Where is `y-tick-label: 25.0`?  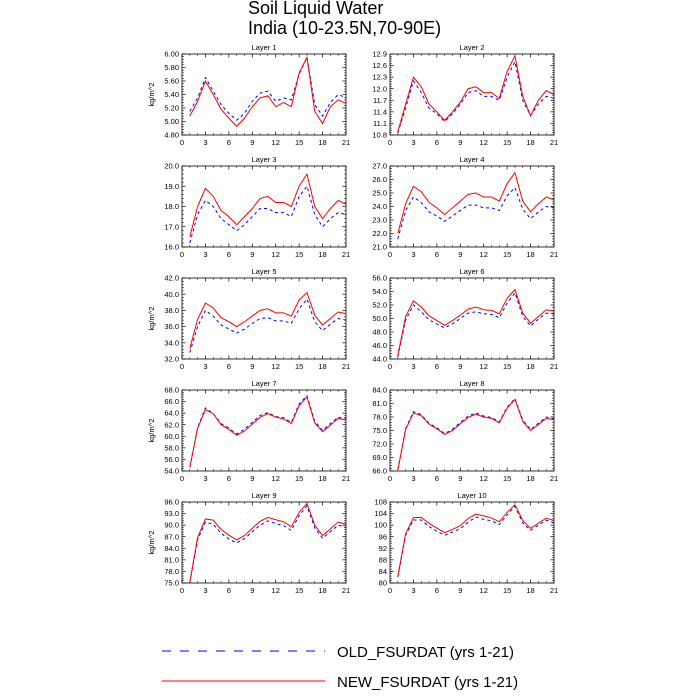
y-tick-label: 25.0 is located at coordinates (379, 193).